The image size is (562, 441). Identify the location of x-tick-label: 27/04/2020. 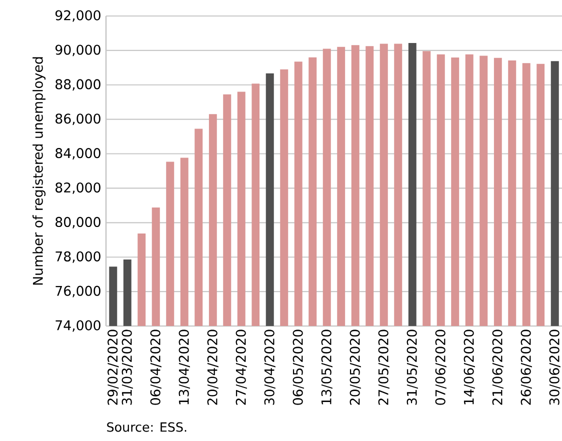
(241, 367).